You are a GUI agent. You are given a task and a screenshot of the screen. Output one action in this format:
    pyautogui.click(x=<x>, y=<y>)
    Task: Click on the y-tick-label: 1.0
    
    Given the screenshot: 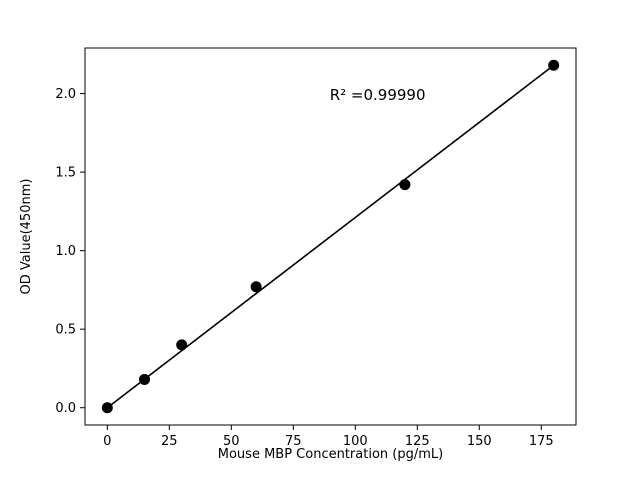 What is the action you would take?
    pyautogui.click(x=65, y=251)
    